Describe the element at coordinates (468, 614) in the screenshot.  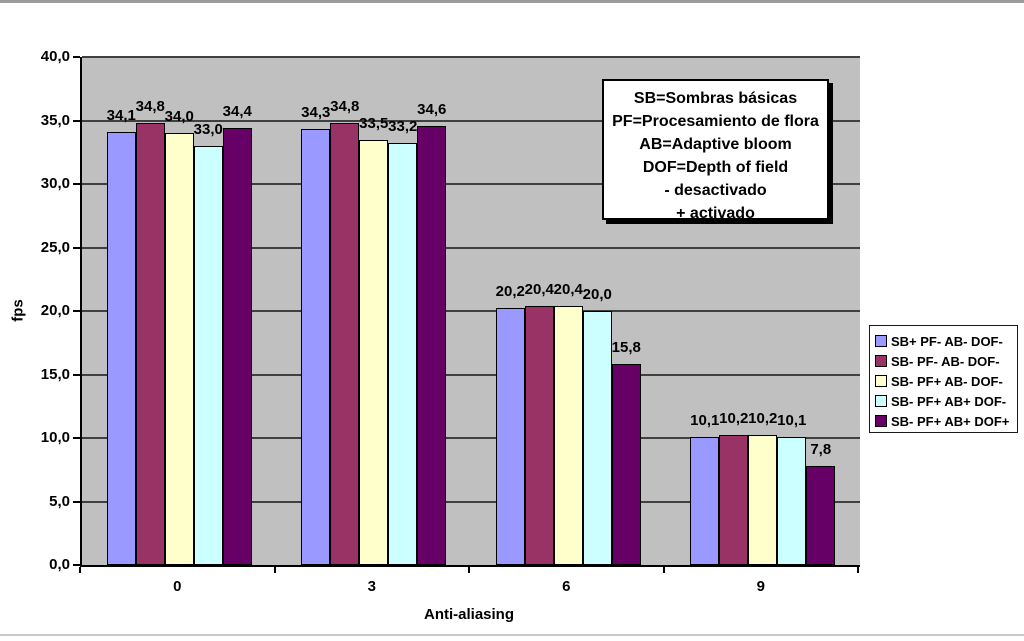
I see `x-axis-title: Anti-aliasing` at that location.